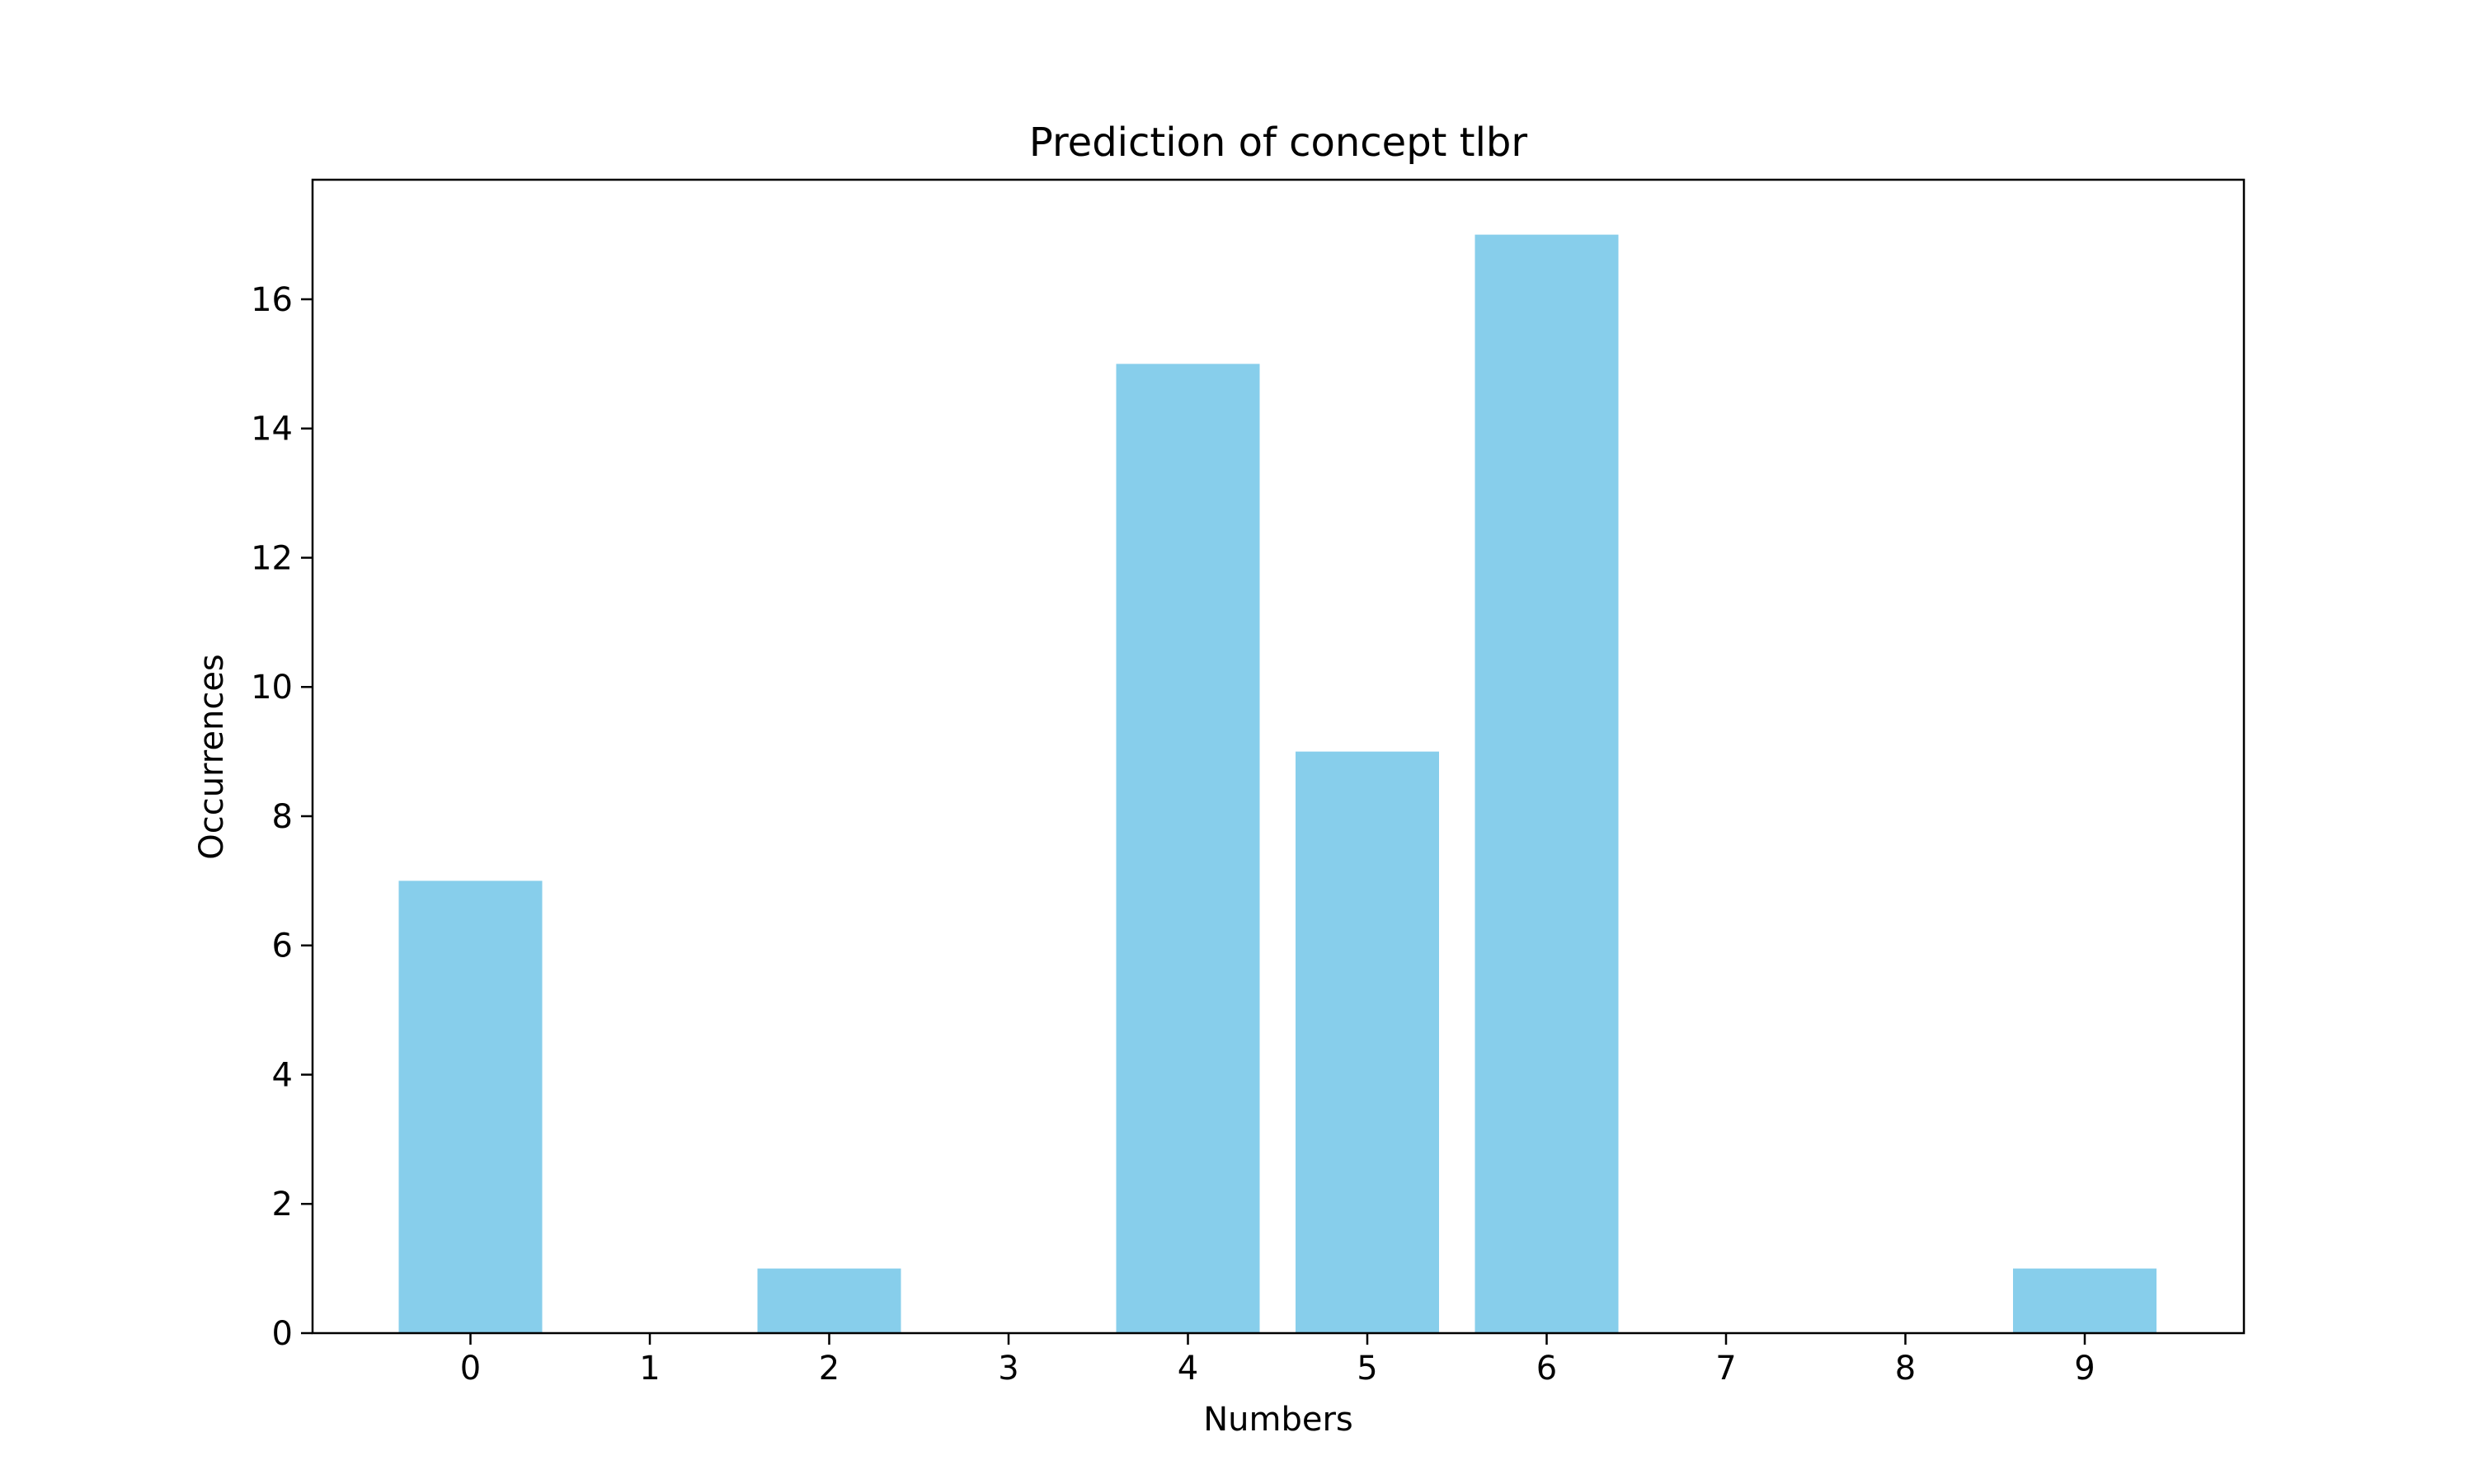 This screenshot has width=2474, height=1484. I want to click on y-tick-label: 14, so click(272, 429).